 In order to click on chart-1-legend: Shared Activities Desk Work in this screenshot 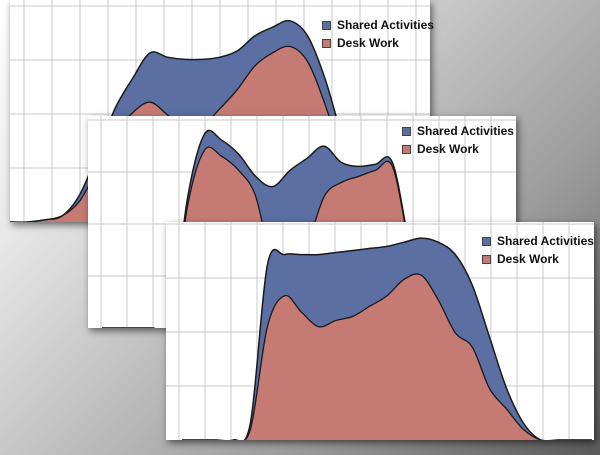, I will do `click(378, 34)`.